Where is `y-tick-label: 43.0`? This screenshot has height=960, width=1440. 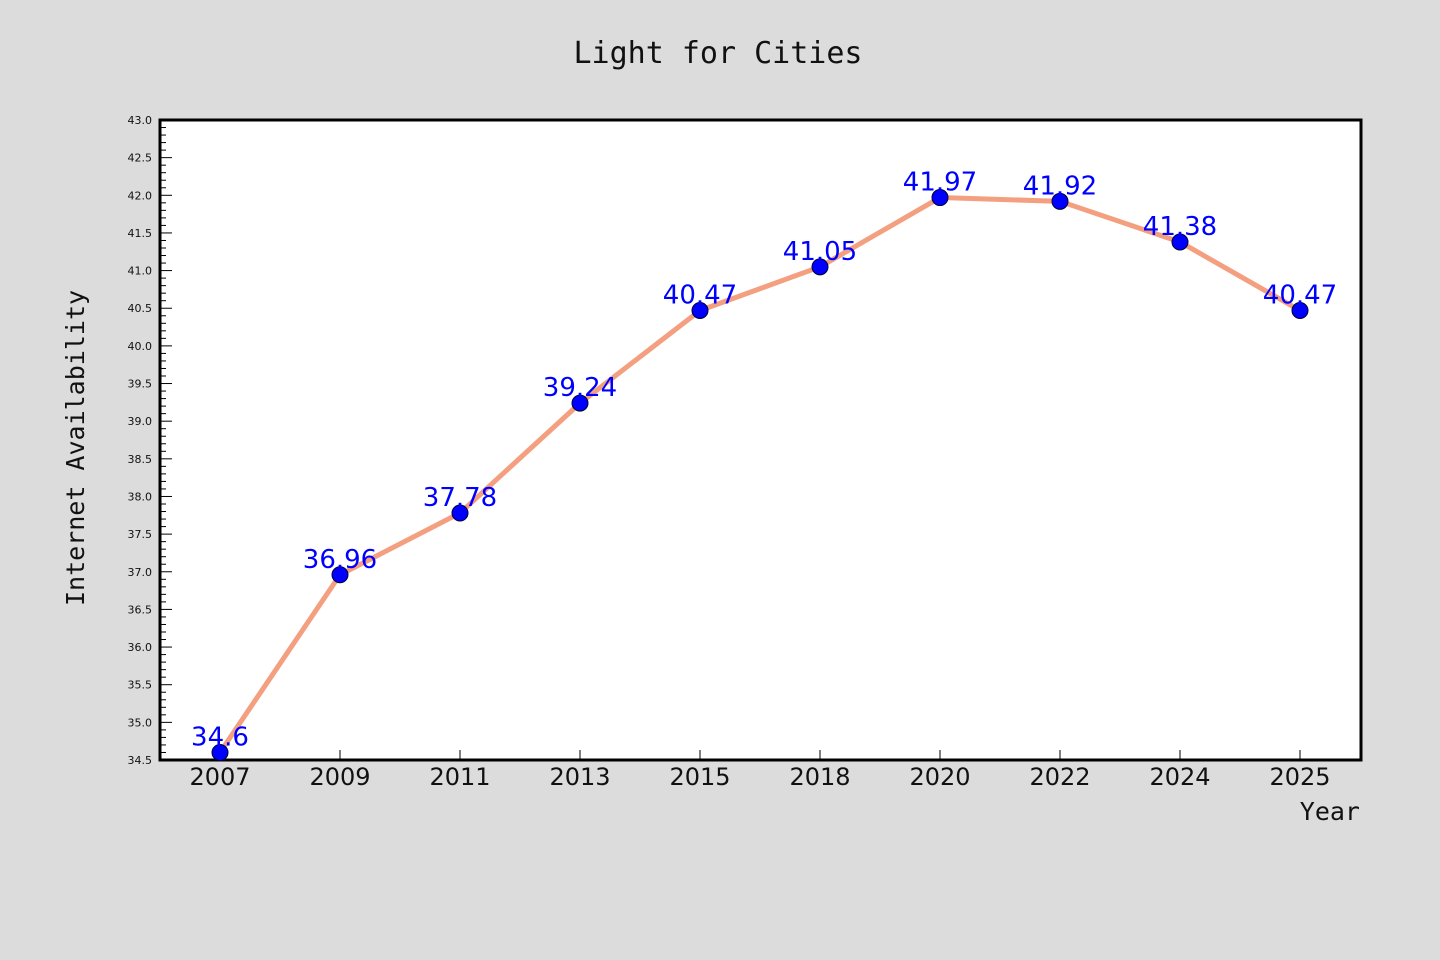 y-tick-label: 43.0 is located at coordinates (140, 120).